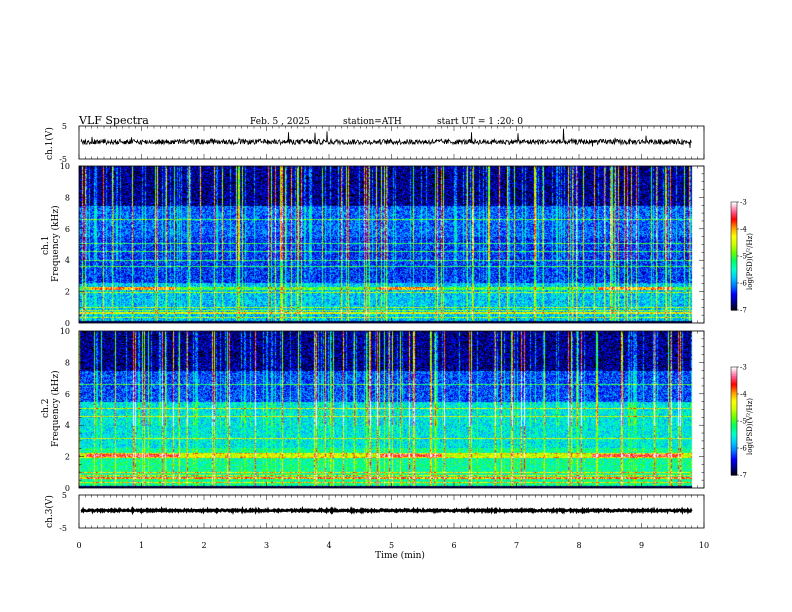 Image resolution: width=792 pixels, height=612 pixels. Describe the element at coordinates (328, 545) in the screenshot. I see `xtick-label: 4` at that location.